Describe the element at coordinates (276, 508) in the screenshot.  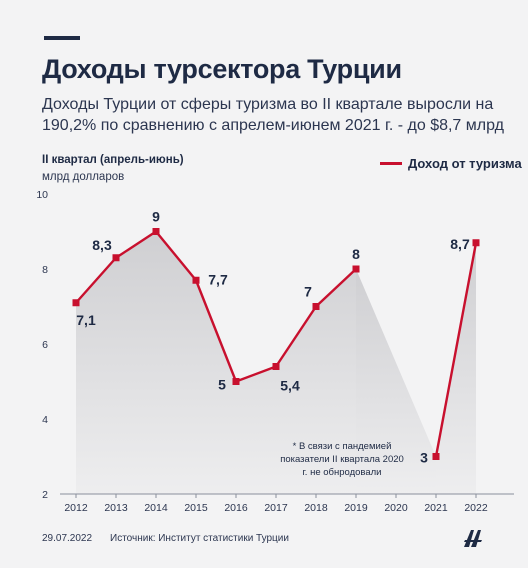
I see `x-tick-label: 2017` at that location.